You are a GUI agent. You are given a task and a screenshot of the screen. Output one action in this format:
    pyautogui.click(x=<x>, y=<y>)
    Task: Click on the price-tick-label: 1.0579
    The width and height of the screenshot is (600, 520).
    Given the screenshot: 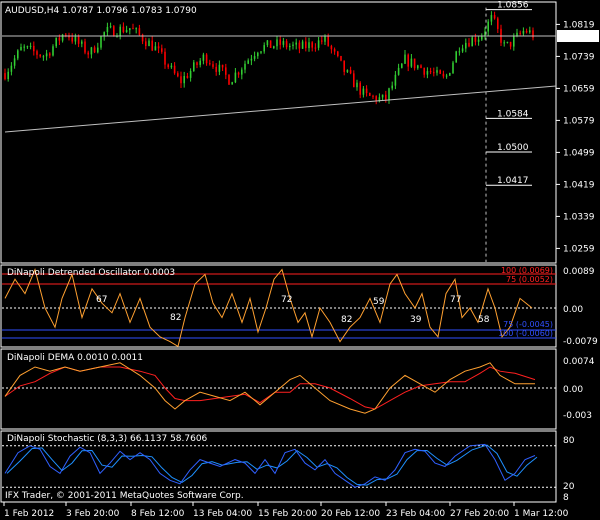 What is the action you would take?
    pyautogui.click(x=579, y=121)
    